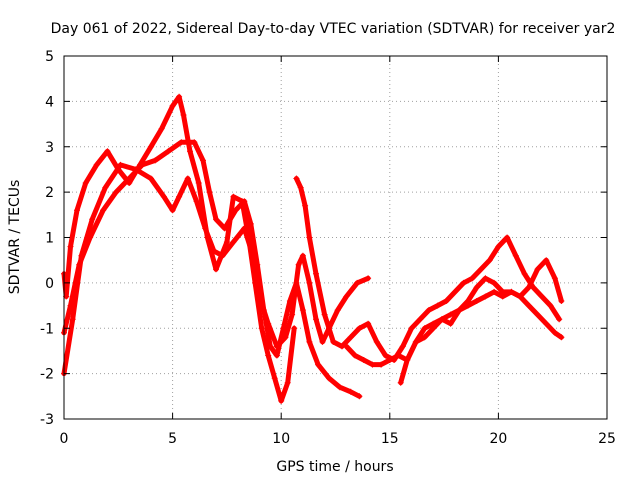 Image resolution: width=640 pixels, height=480 pixels. What do you see at coordinates (498, 439) in the screenshot?
I see `x-tick-label: 20` at bounding box center [498, 439].